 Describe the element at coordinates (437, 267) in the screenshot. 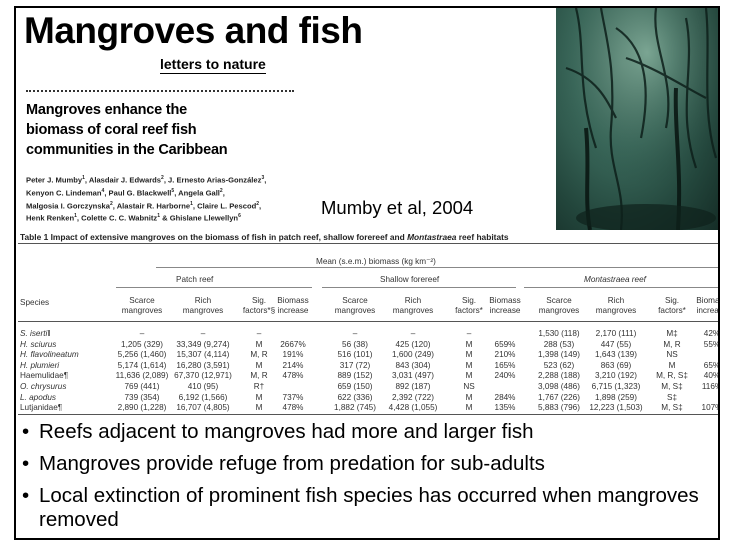

I see `table-supheader-rule` at that location.